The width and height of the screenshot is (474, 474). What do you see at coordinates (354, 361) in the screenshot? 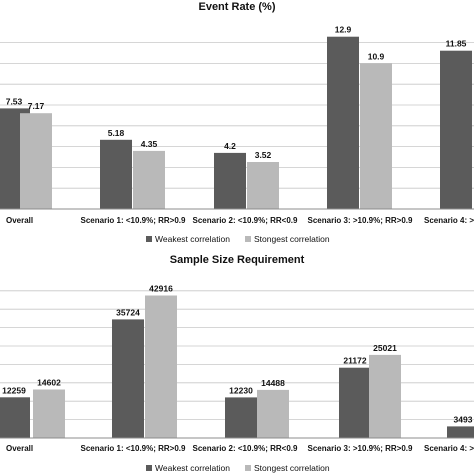
I see `data-label: 21172` at bounding box center [354, 361].